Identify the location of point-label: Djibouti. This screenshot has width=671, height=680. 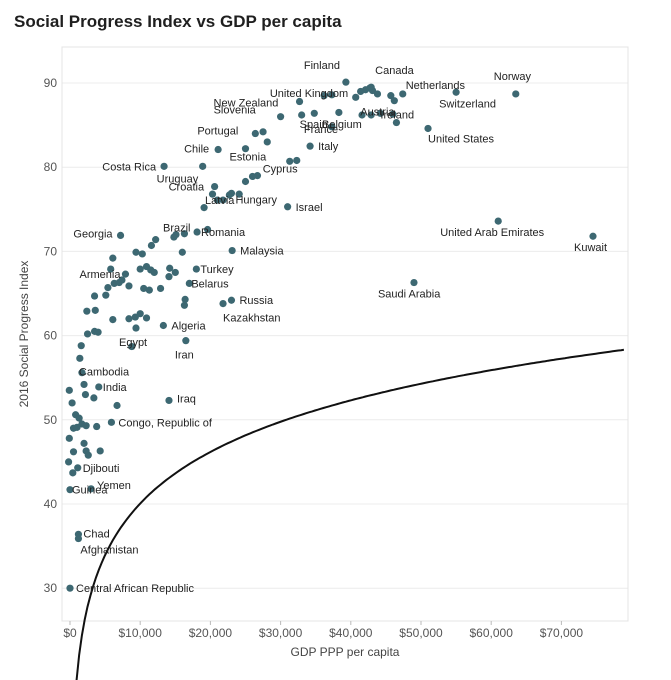
(101, 469).